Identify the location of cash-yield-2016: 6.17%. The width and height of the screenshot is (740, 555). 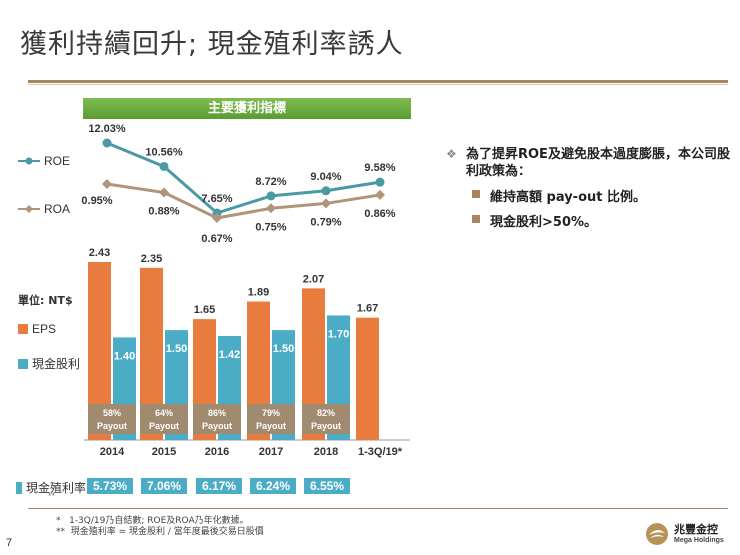
(219, 486).